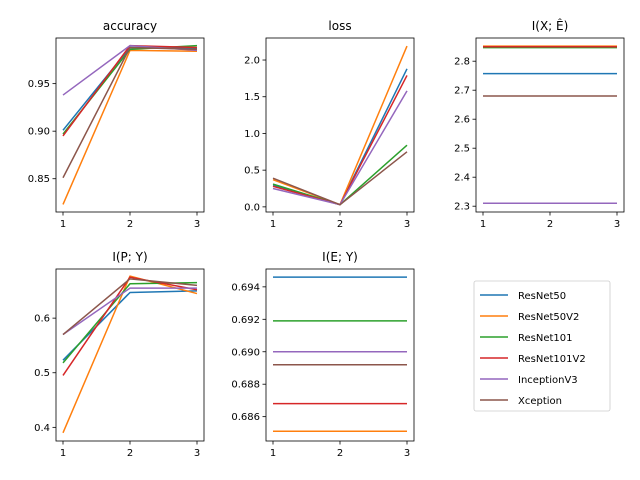  What do you see at coordinates (42, 319) in the screenshot?
I see `y-tick-label: 0.6` at bounding box center [42, 319].